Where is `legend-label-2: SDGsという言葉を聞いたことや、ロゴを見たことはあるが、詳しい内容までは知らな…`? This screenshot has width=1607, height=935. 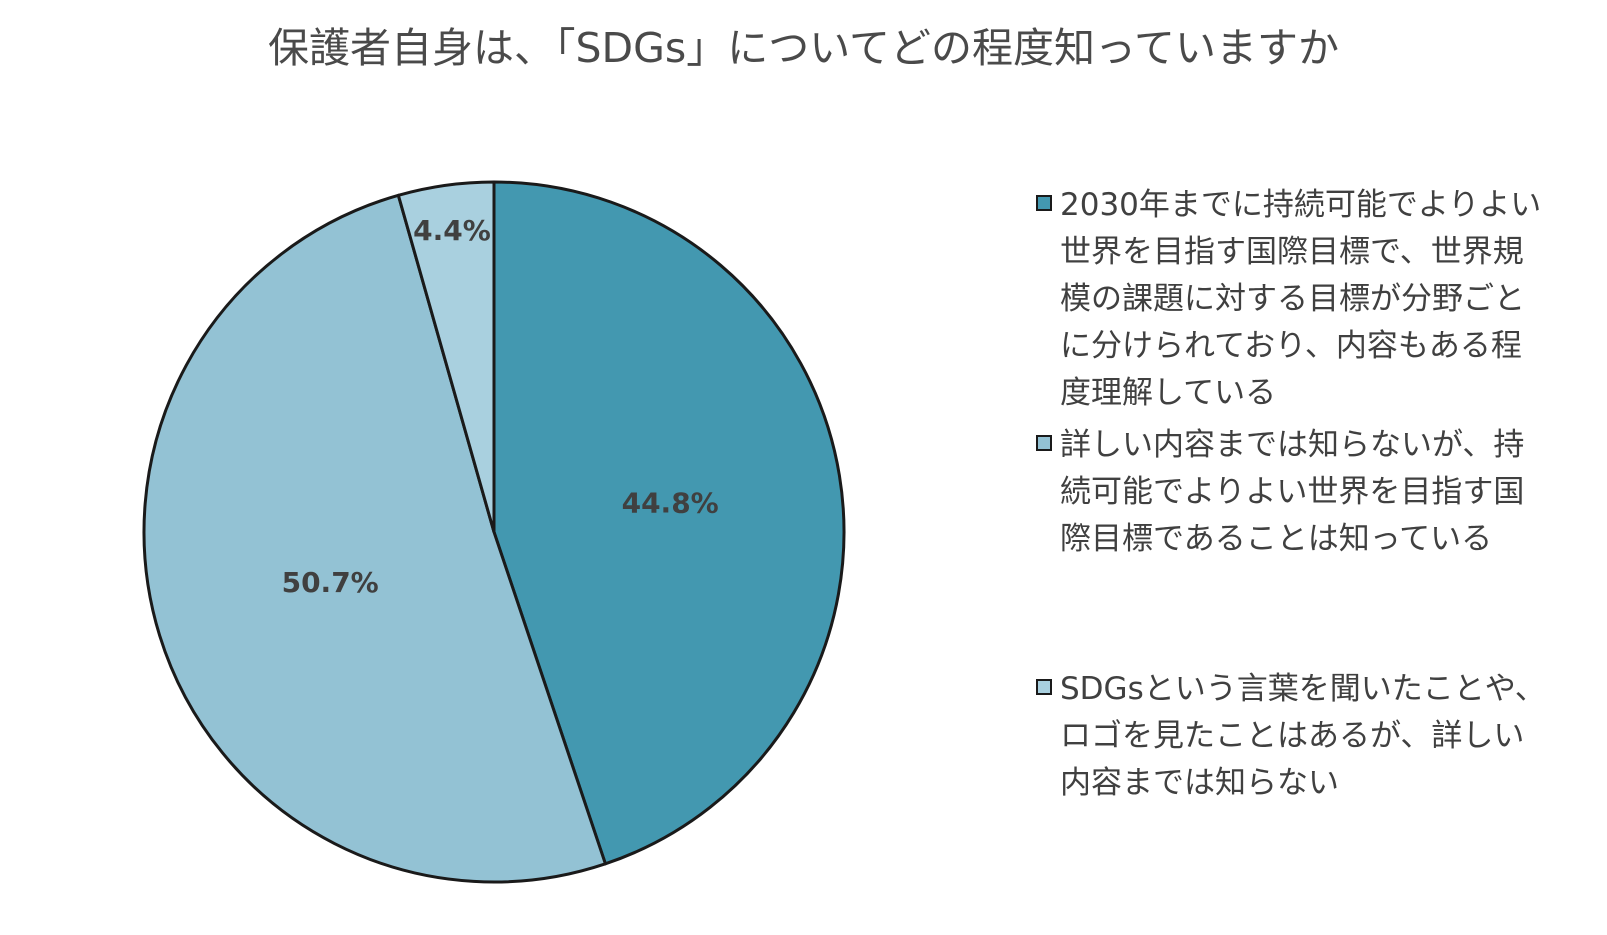 legend-label-2: SDGsという言葉を聞いたことや、ロゴを見たことはあるが、詳しい内容までは知らな… is located at coordinates (1303, 736).